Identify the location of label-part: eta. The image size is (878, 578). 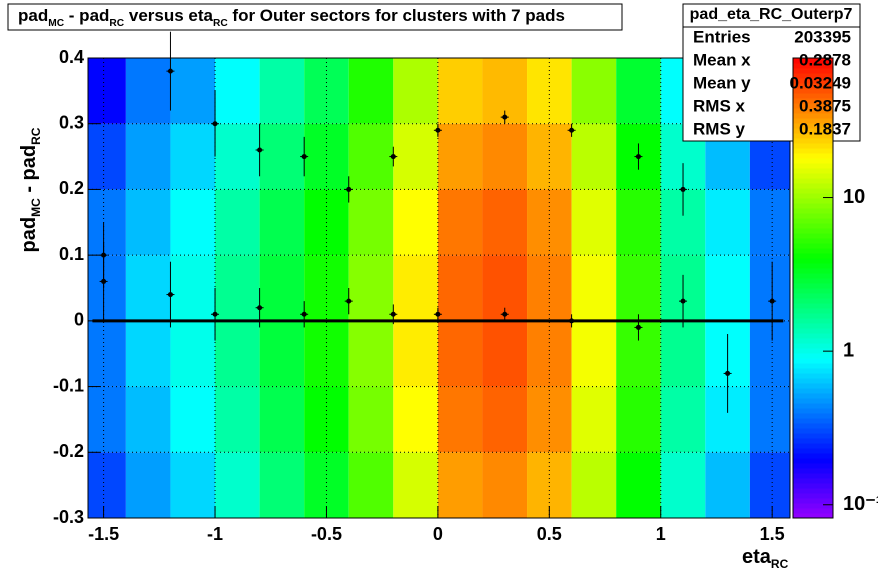
(757, 557).